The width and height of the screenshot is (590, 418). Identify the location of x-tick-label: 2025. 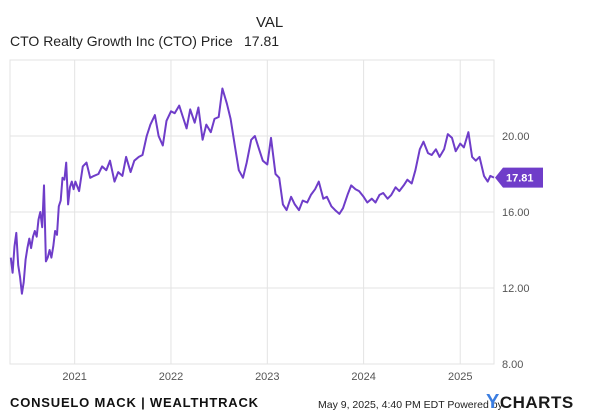
(460, 377).